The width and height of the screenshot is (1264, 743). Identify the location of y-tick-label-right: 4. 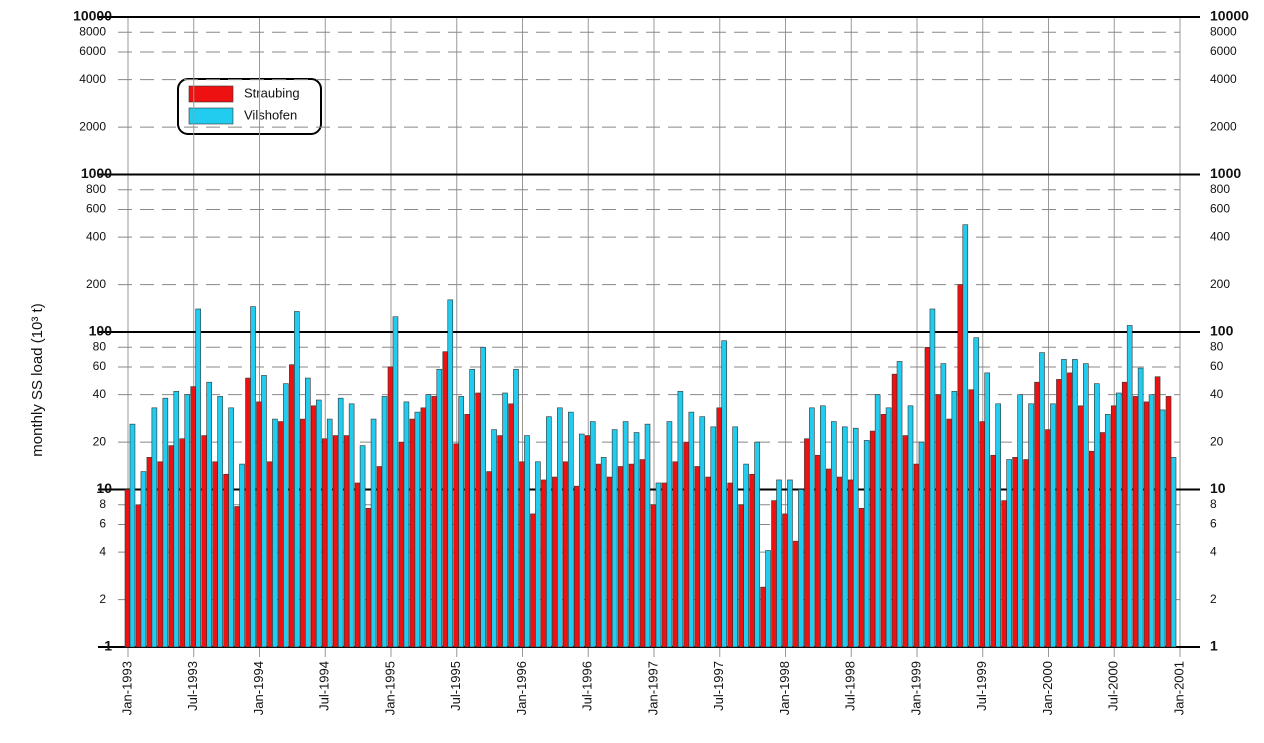
(1213, 551).